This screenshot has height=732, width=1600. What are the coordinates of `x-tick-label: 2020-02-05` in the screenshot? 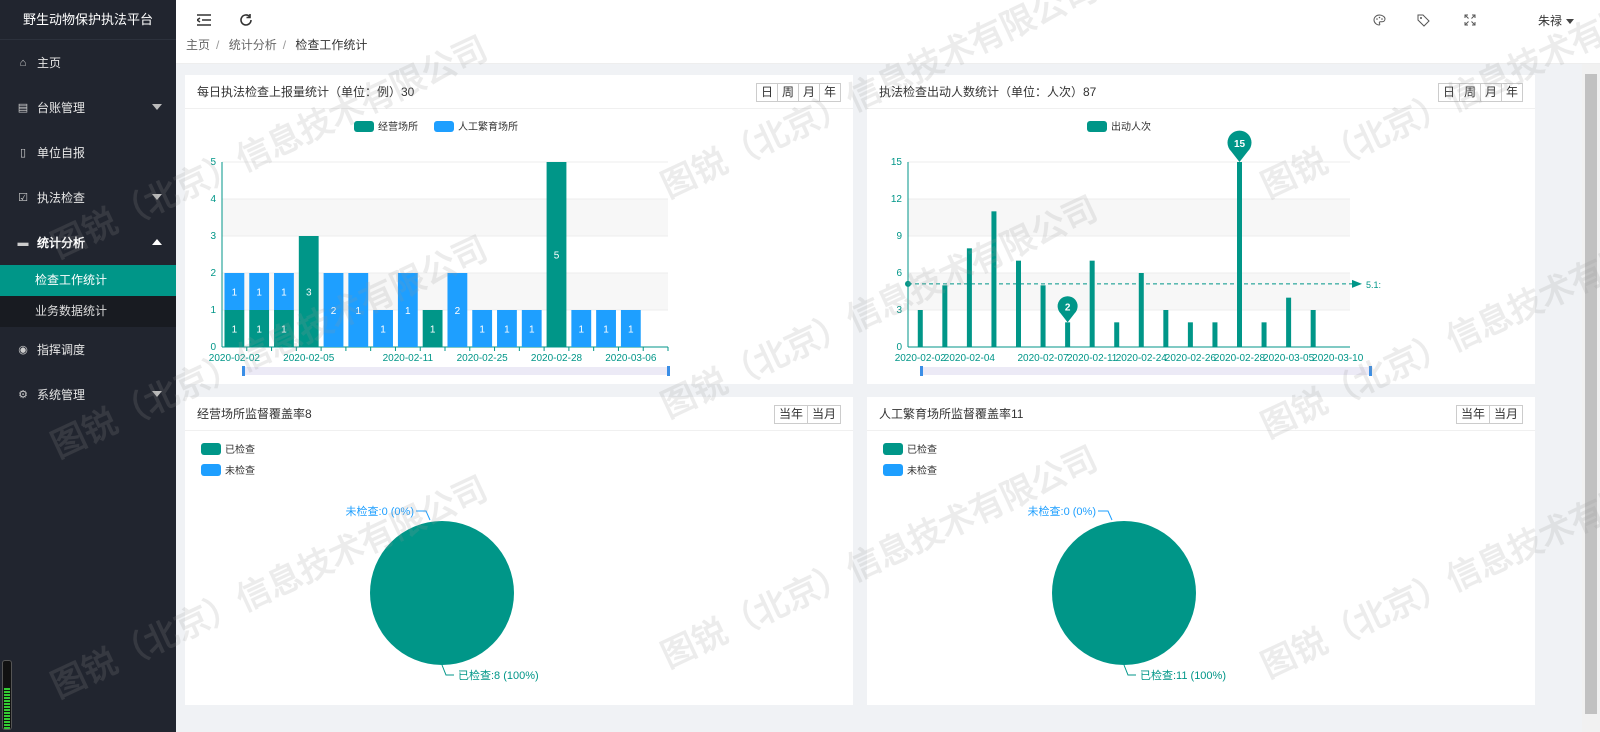 It's located at (309, 358).